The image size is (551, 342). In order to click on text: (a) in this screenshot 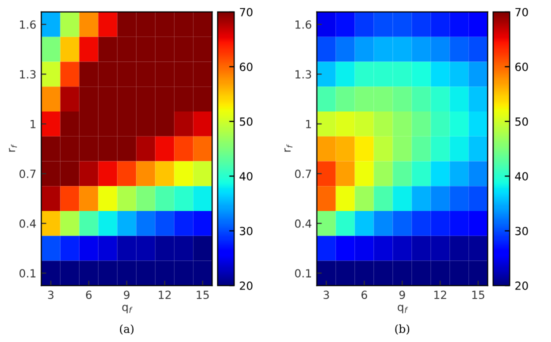, I will do `click(127, 329)`.